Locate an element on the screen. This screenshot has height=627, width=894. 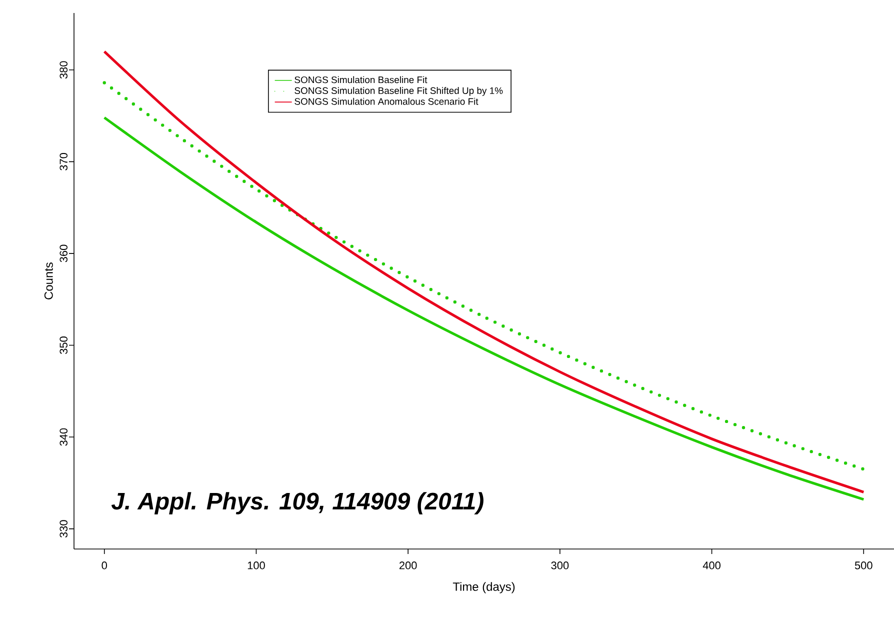
x-tick-label: 100 is located at coordinates (256, 566).